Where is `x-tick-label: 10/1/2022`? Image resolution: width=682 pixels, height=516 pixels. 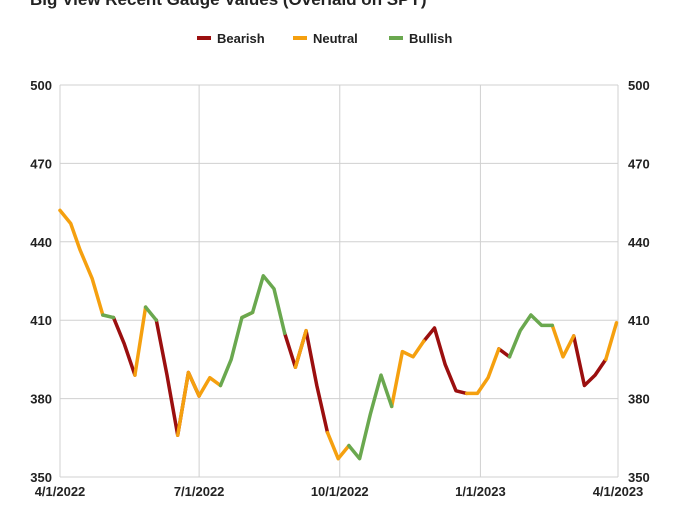 x-tick-label: 10/1/2022 is located at coordinates (340, 491).